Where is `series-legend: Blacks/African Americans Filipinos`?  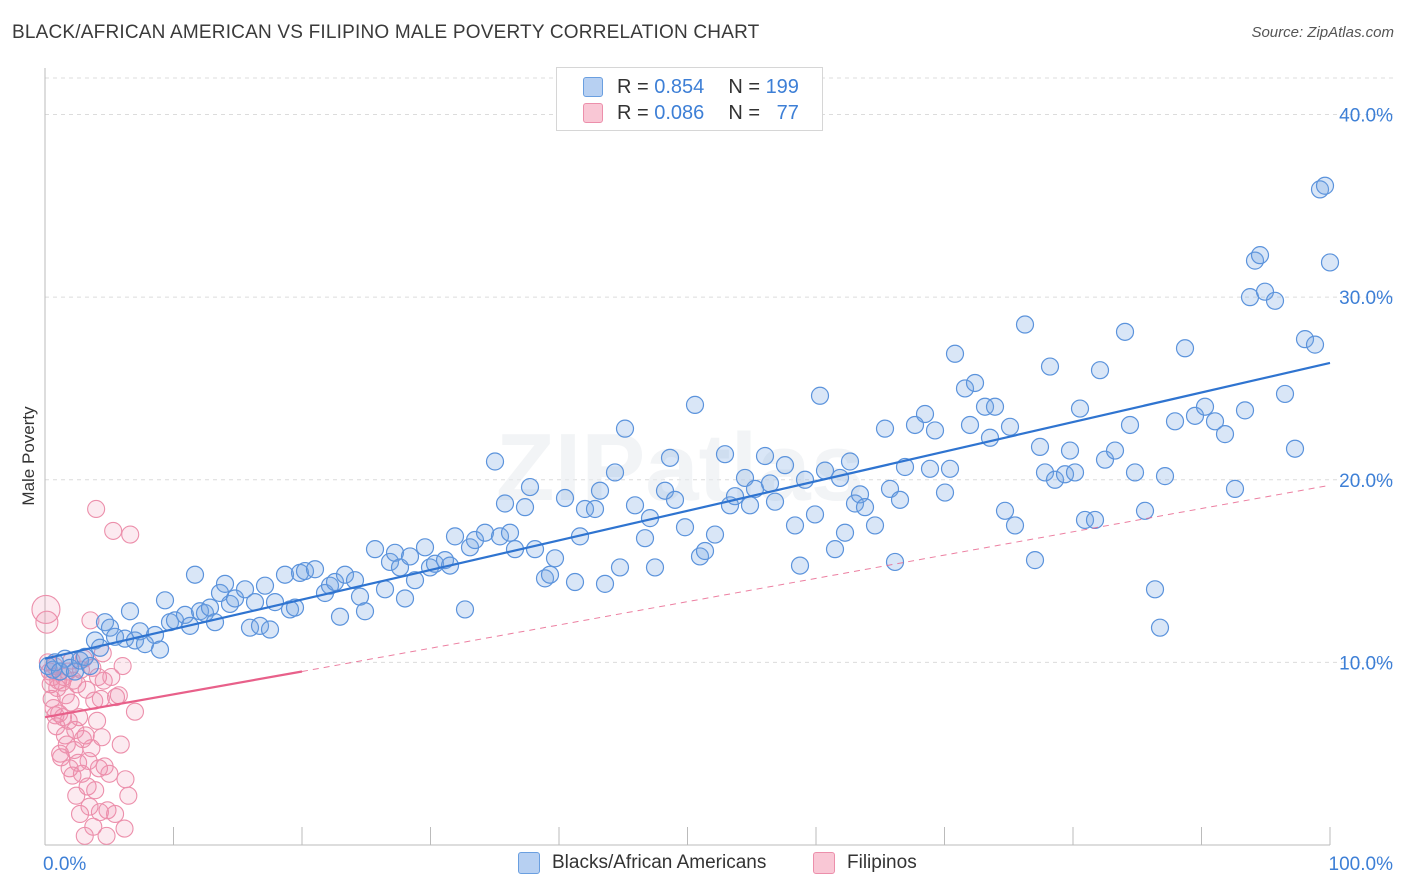 series-legend: Blacks/African Americans Filipinos is located at coordinates (703, 865).